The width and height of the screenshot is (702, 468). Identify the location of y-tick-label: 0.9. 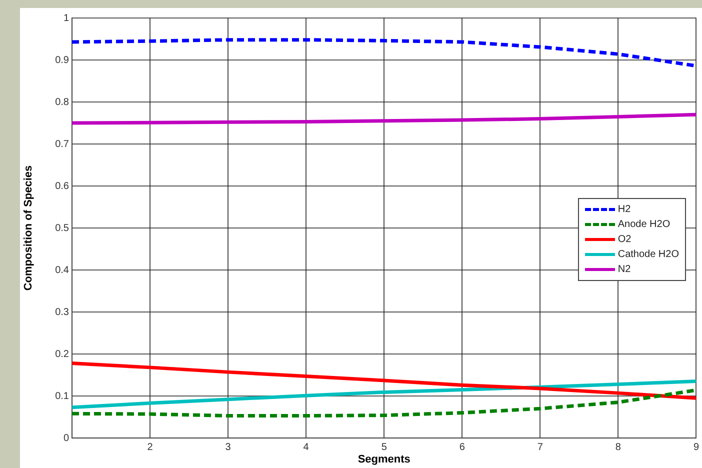
(62, 60).